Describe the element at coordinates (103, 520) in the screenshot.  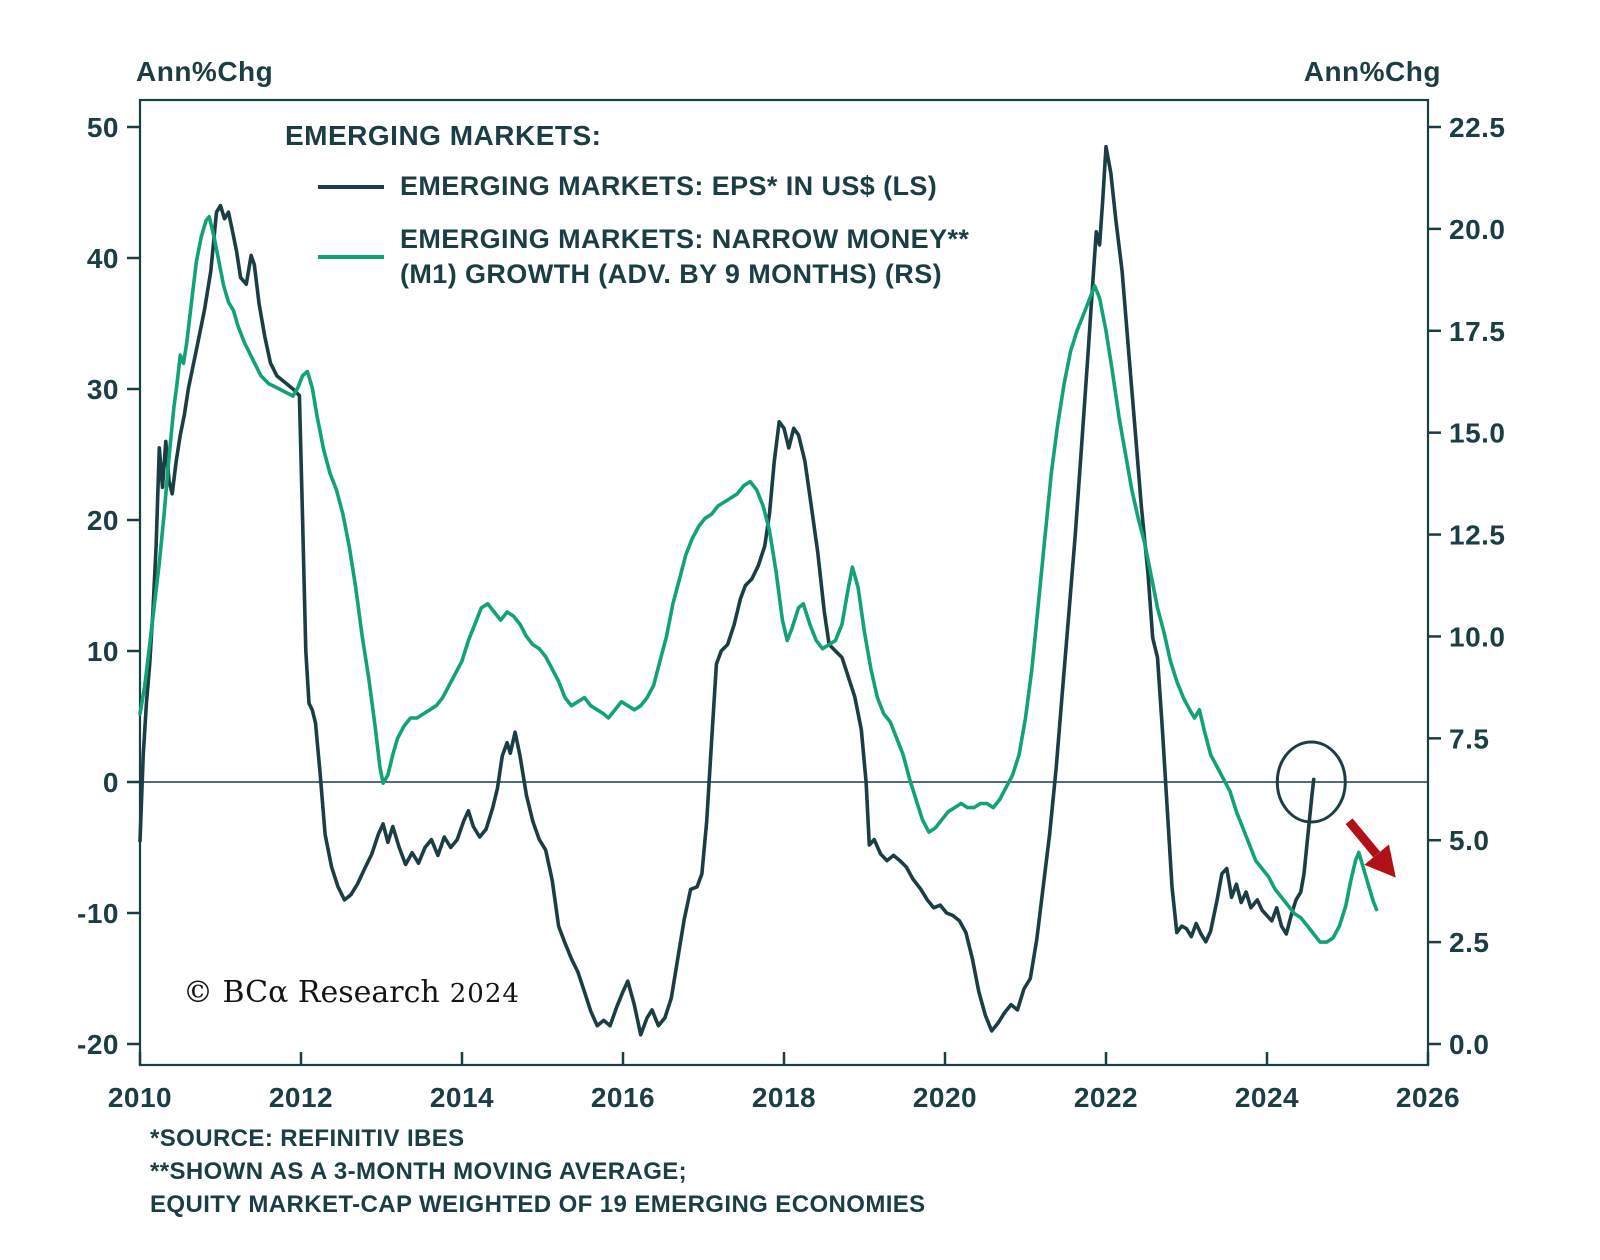
I see `left-tick-label: 20` at that location.